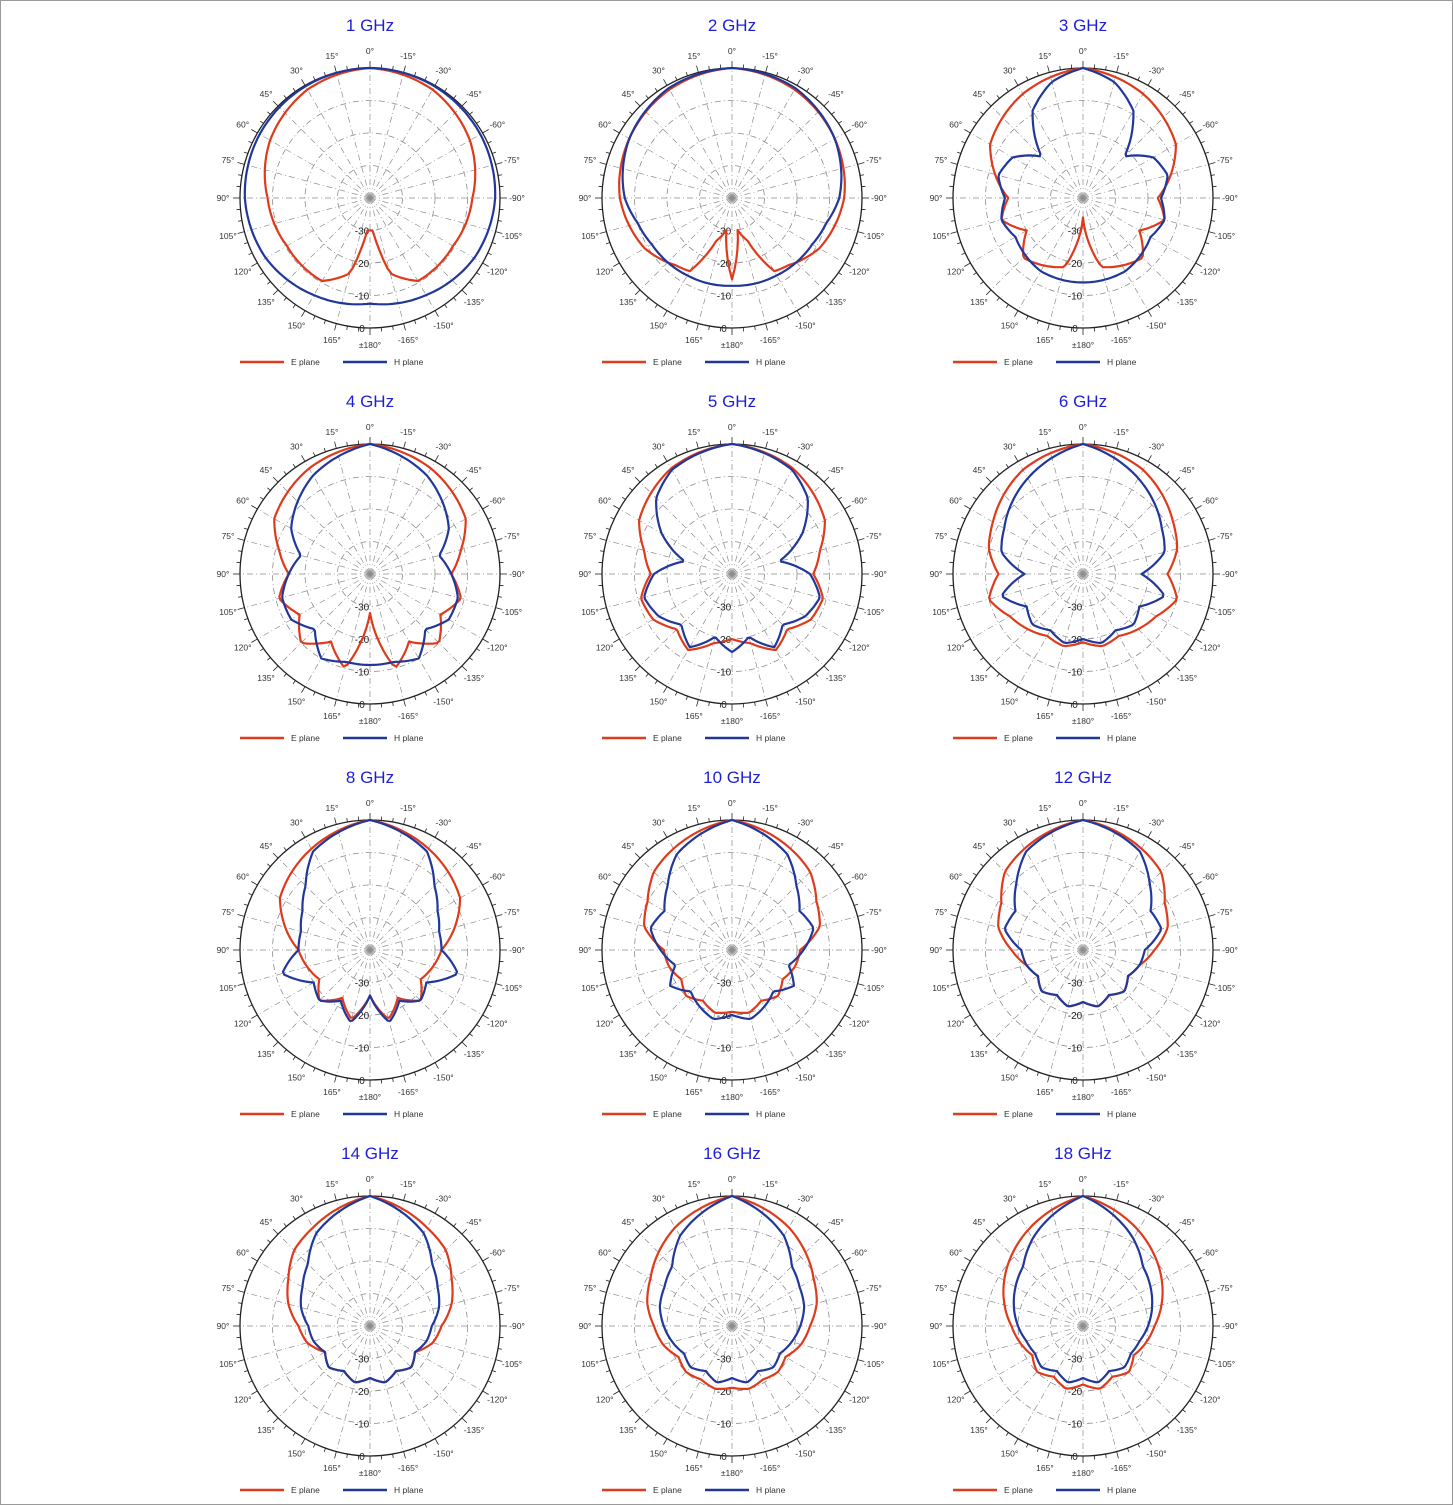 The width and height of the screenshot is (1453, 1505). I want to click on angle-tick-label: 90°, so click(585, 1326).